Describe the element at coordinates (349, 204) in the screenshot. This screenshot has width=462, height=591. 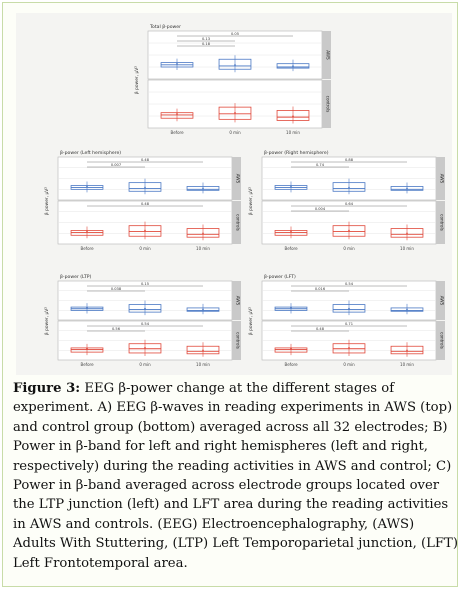
I see `significance-label: 0.64` at that location.